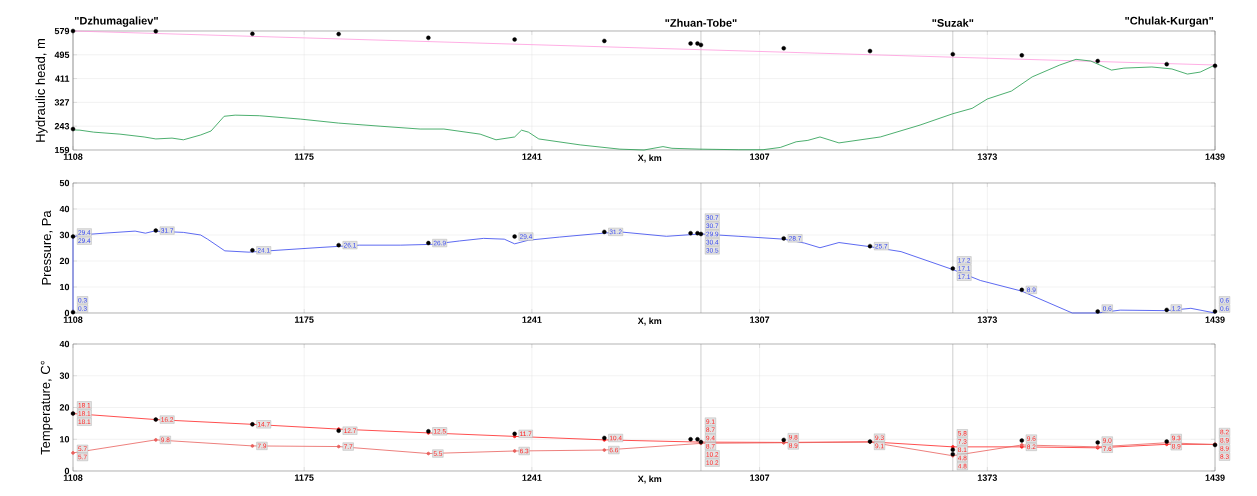 This screenshot has width=1257, height=496. Describe the element at coordinates (46, 407) in the screenshot. I see `y-axis-title: Temperature, C°` at that location.